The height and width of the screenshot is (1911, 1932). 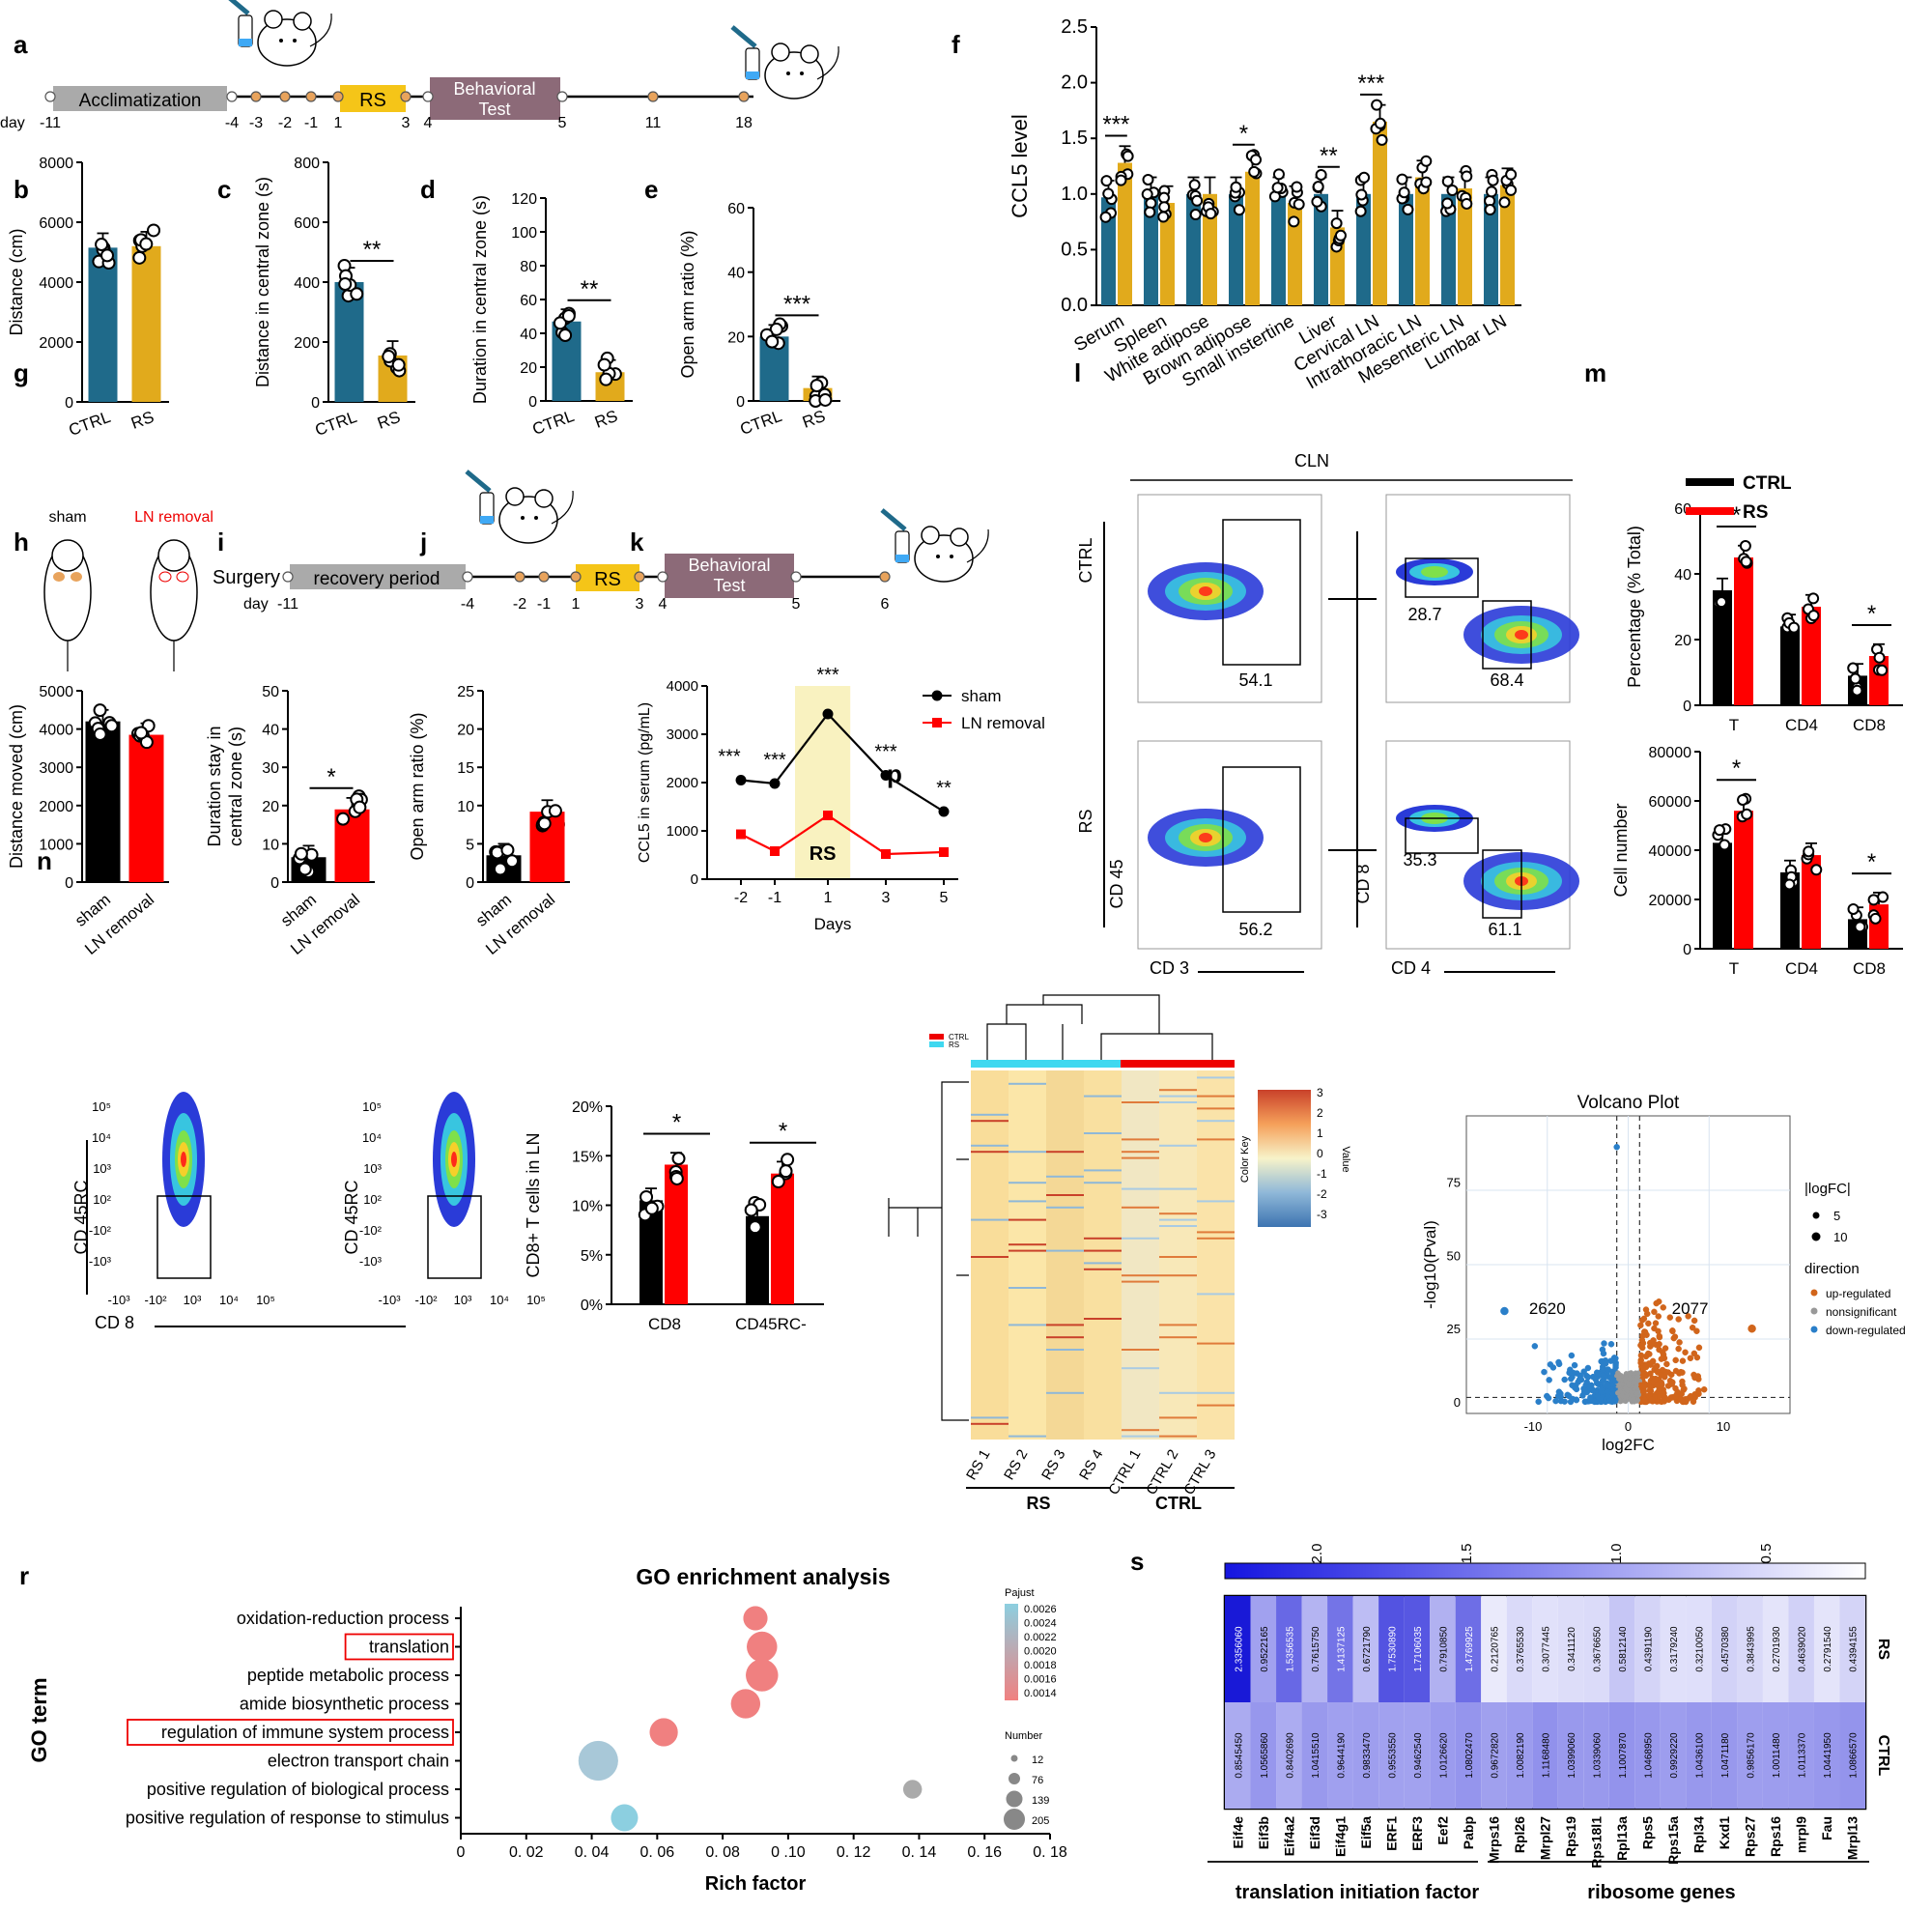 What do you see at coordinates (729, 565) in the screenshot?
I see `behavioral-label-g-1: Behavioral` at bounding box center [729, 565].